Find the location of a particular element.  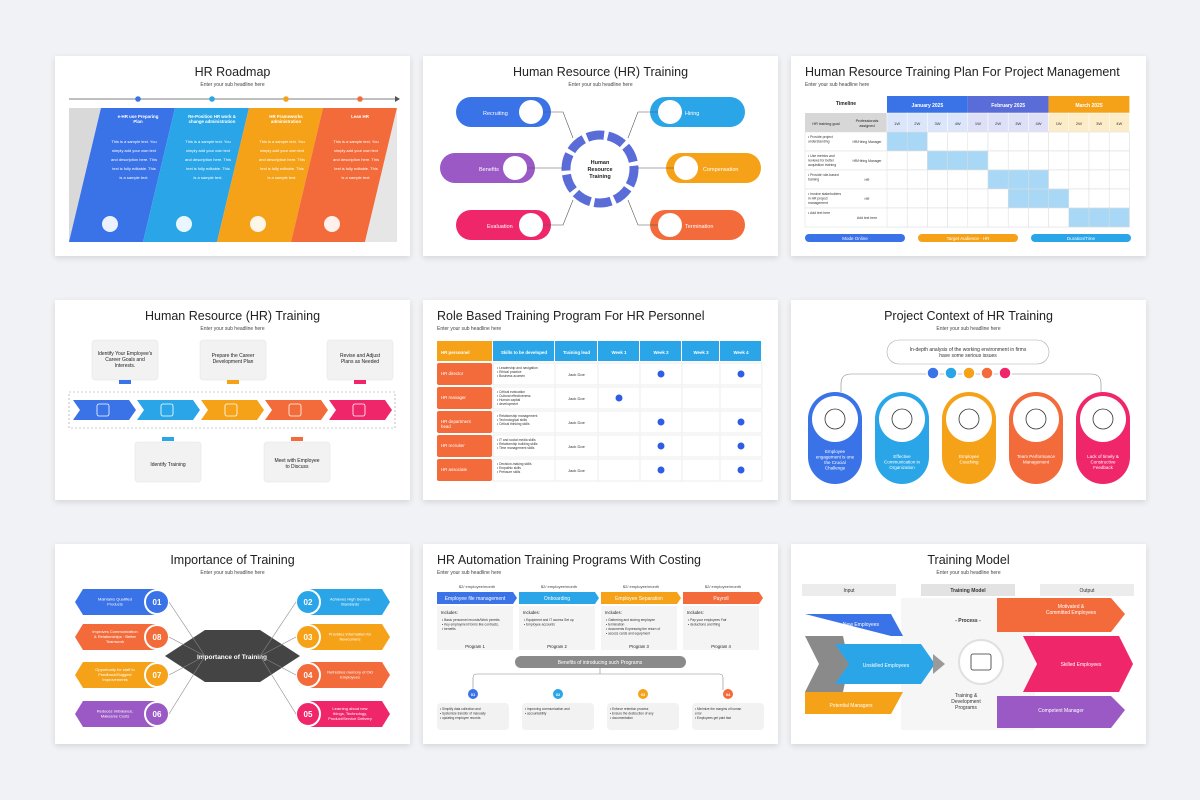

column-heading: administration is located at coordinates (286, 121).